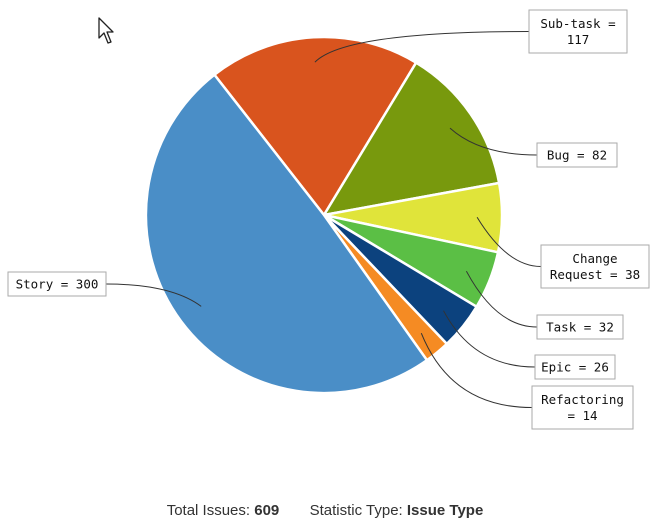 This screenshot has height=524, width=650. Describe the element at coordinates (509, 242) in the screenshot. I see `leader-line-change-request` at that location.